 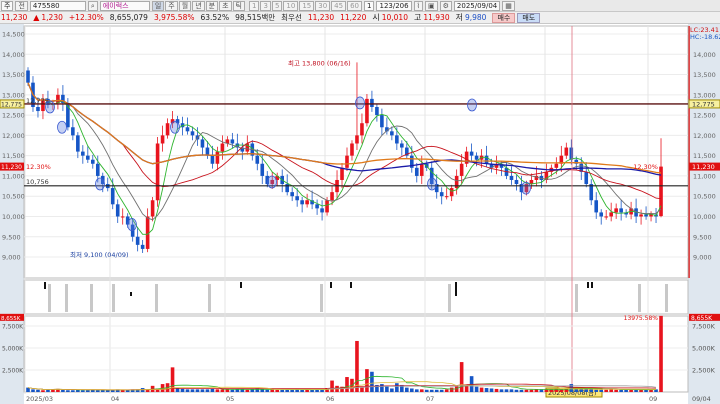 I want to click on period-button: 일, so click(x=158, y=5).